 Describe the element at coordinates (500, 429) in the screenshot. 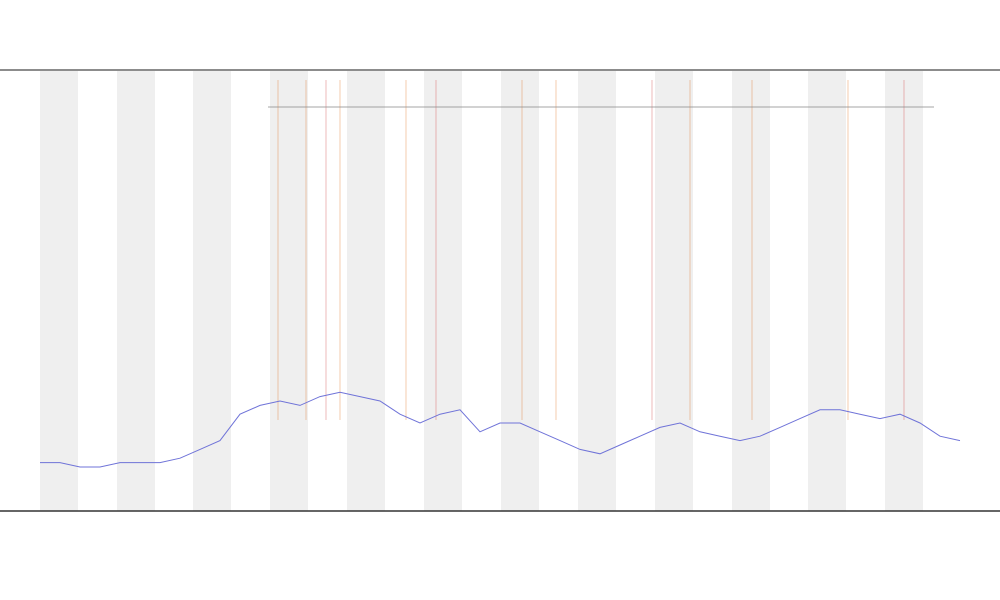

I see `line-series` at that location.